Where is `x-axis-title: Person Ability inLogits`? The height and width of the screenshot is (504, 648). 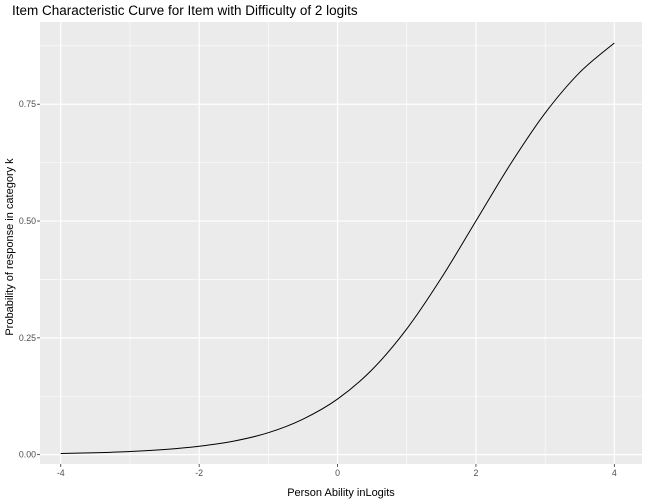 x-axis-title: Person Ability inLogits is located at coordinates (341, 493).